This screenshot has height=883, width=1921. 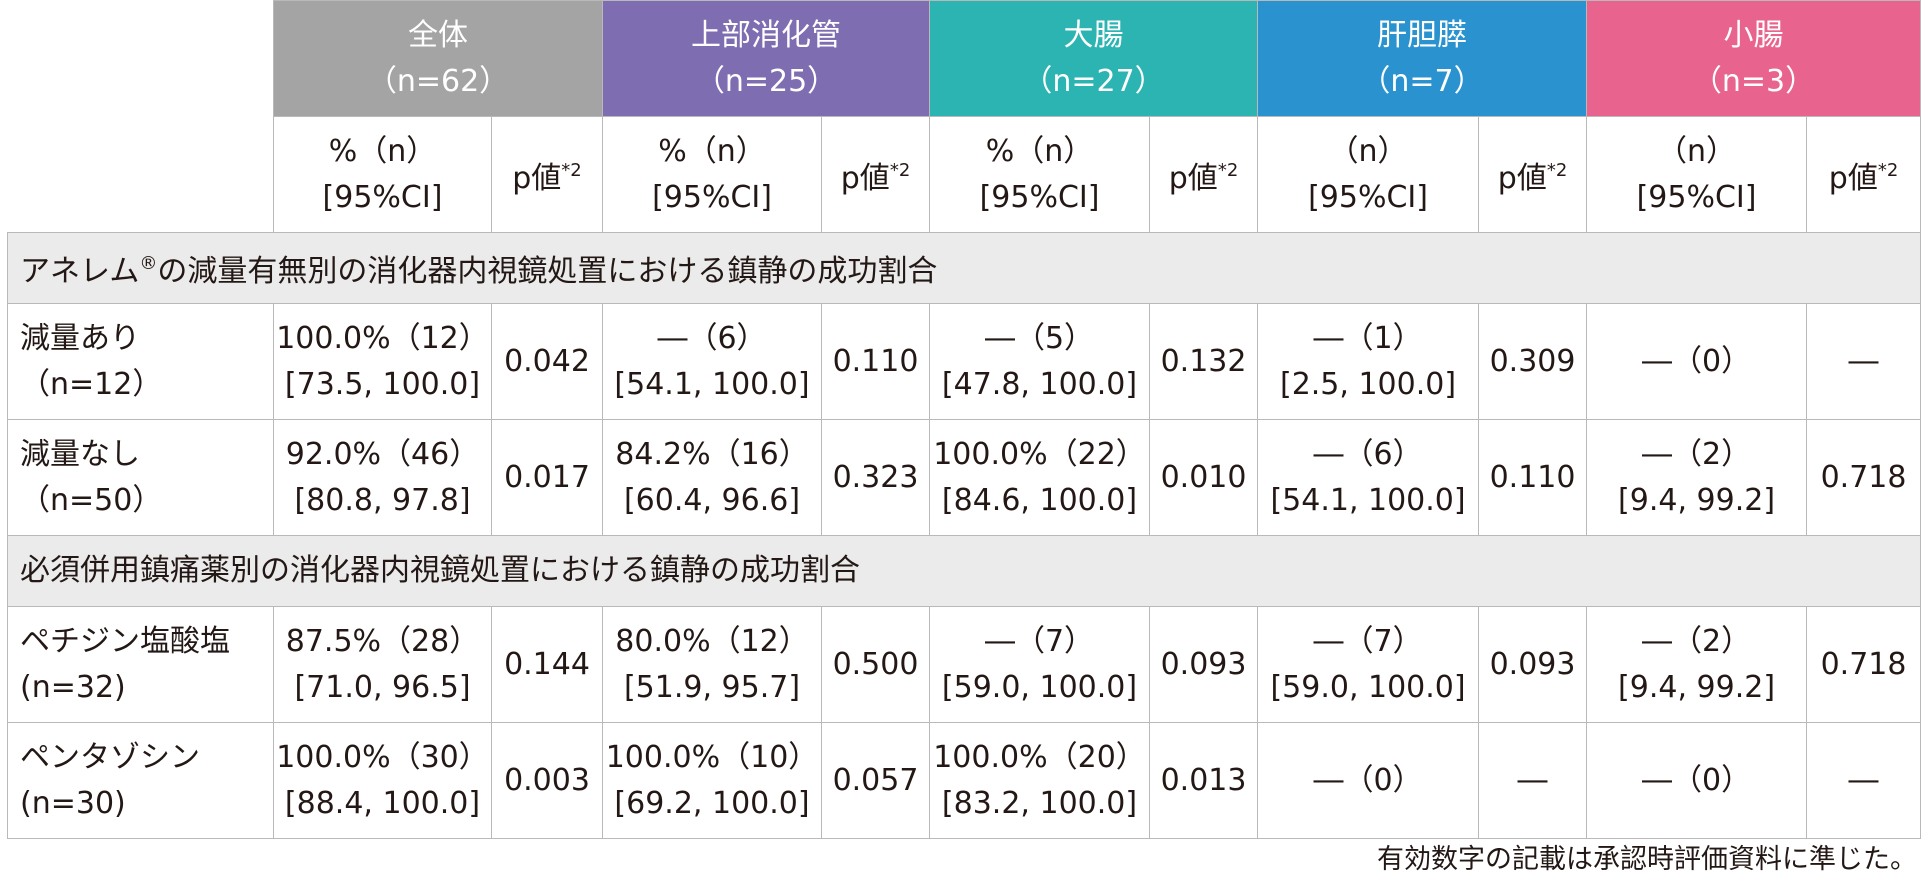 What do you see at coordinates (712, 477) in the screenshot?
I see `rate-cell: 84.2%（16） [60.4, 96.6]` at bounding box center [712, 477].